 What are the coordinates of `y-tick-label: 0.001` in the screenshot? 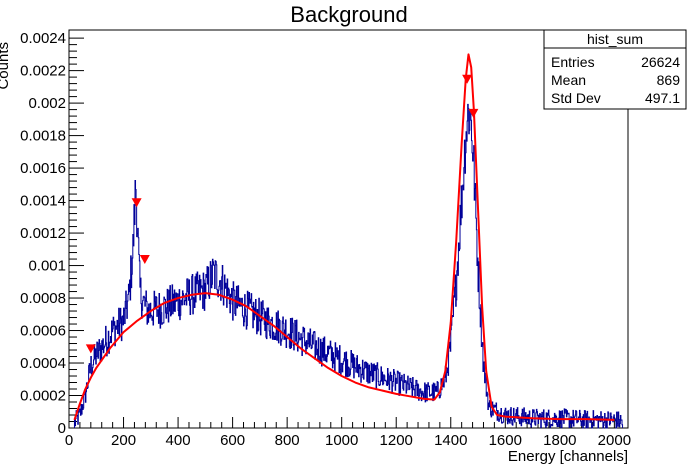 It's located at (47, 266).